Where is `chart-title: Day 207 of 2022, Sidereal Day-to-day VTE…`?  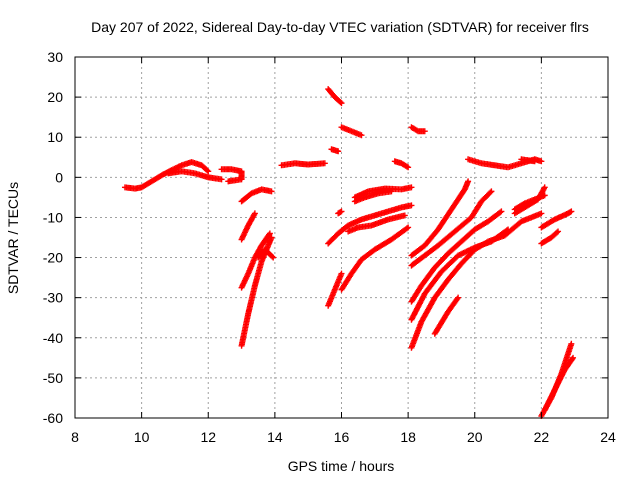 chart-title: Day 207 of 2022, Sidereal Day-to-day VTE… is located at coordinates (340, 27).